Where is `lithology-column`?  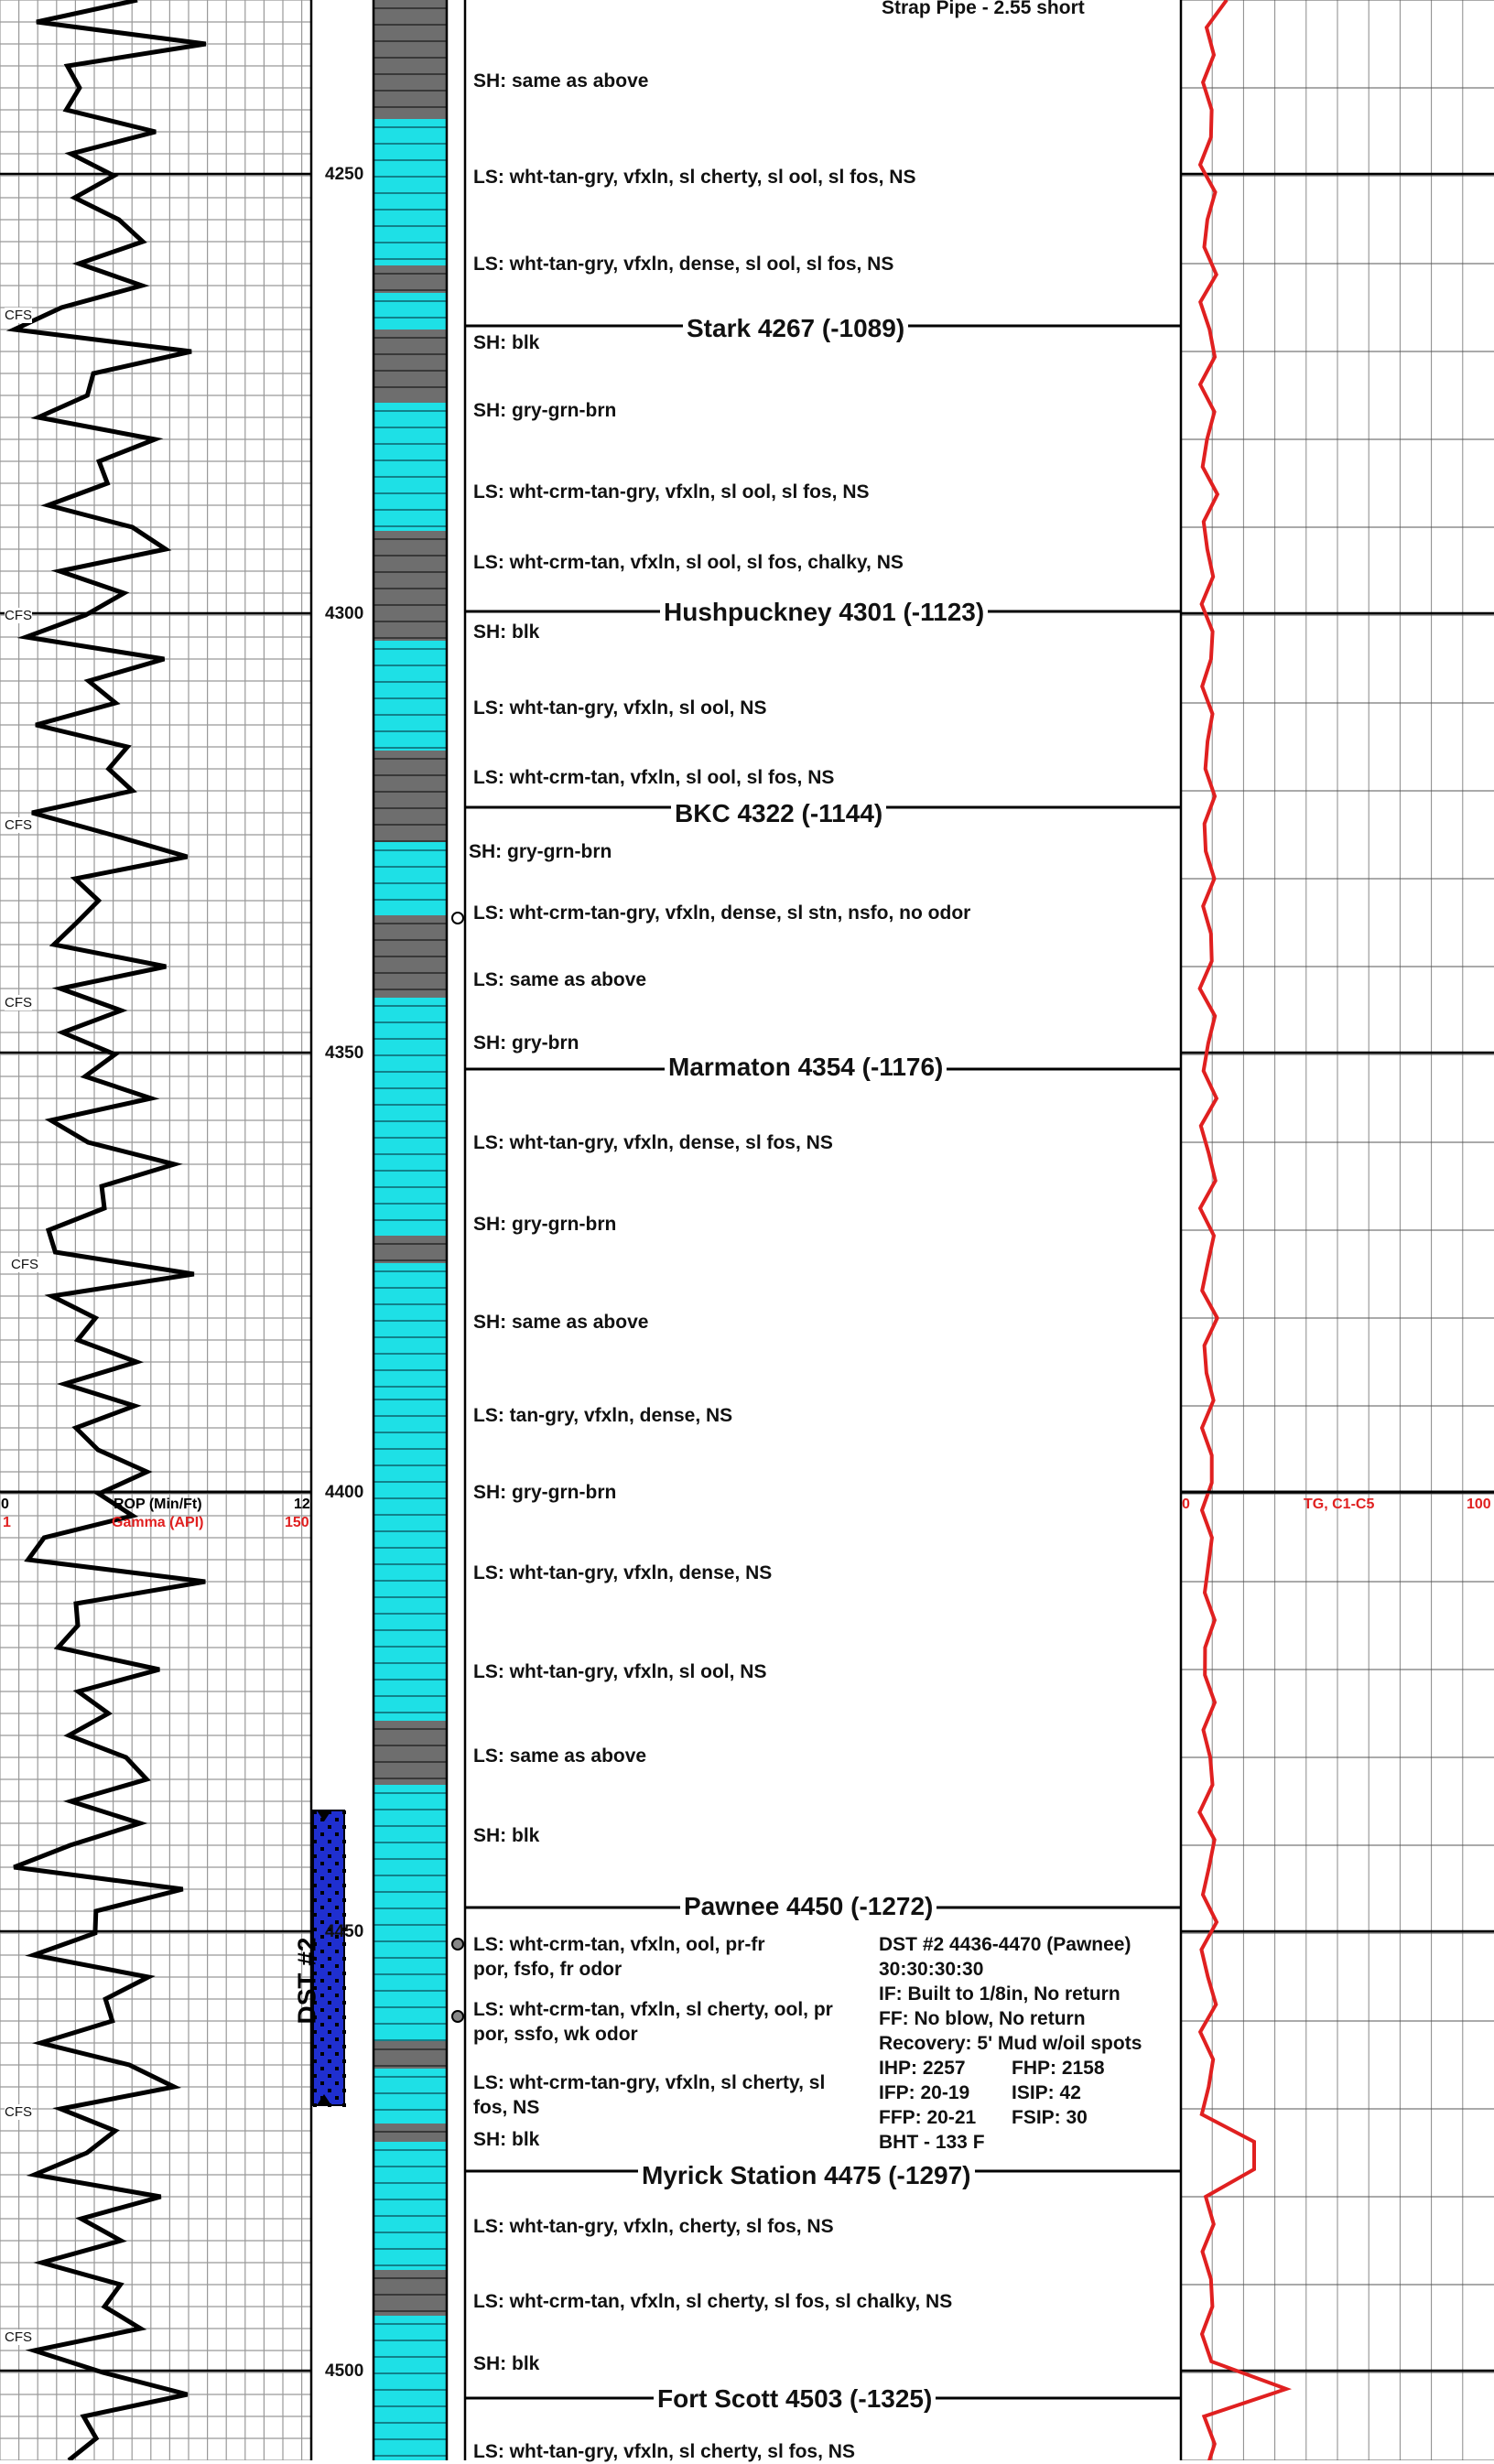 lithology-column is located at coordinates (410, 1230).